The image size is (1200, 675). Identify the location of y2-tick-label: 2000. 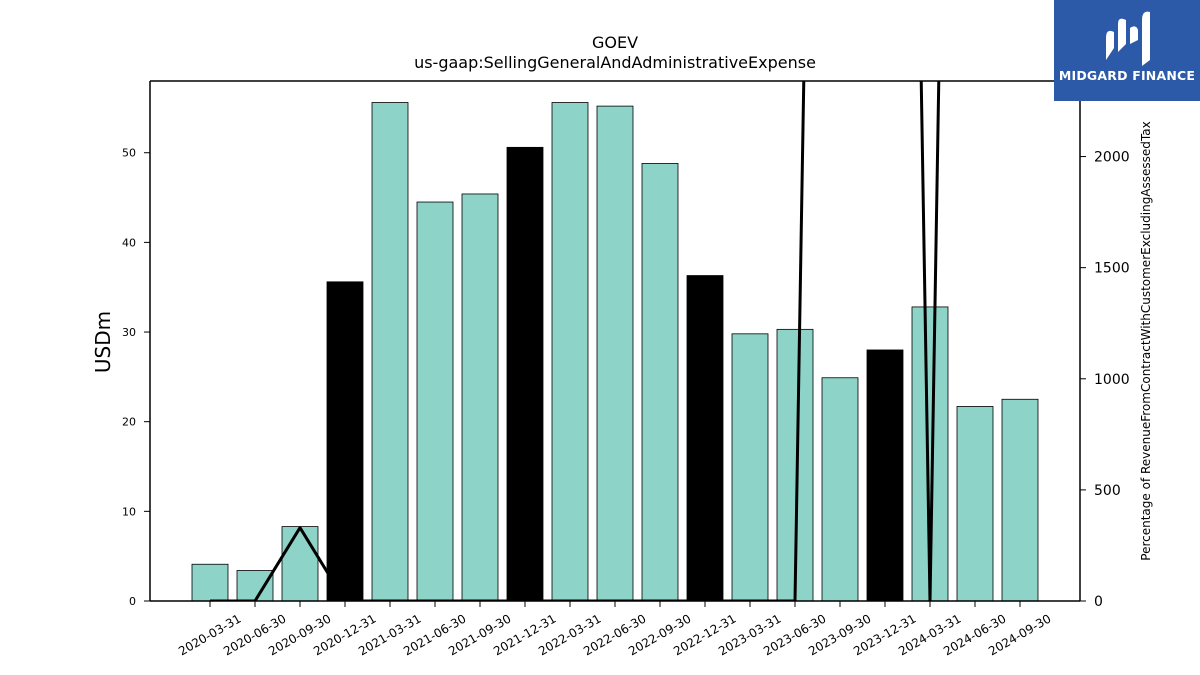
(1112, 158).